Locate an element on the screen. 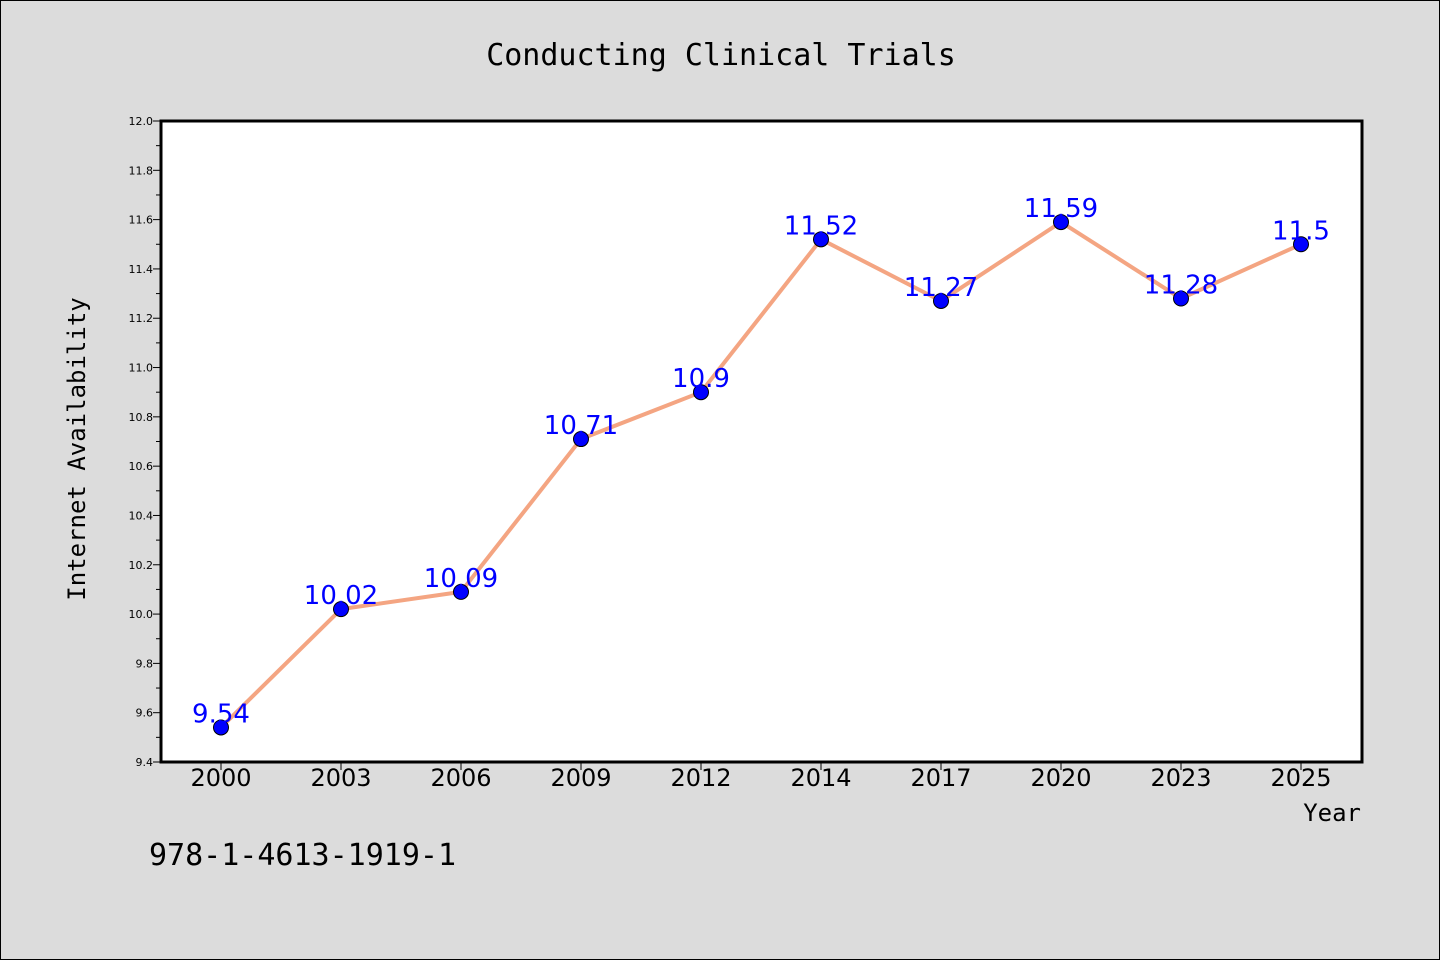  isbn-footer: 978-1-4613-1919-1 is located at coordinates (302, 855).